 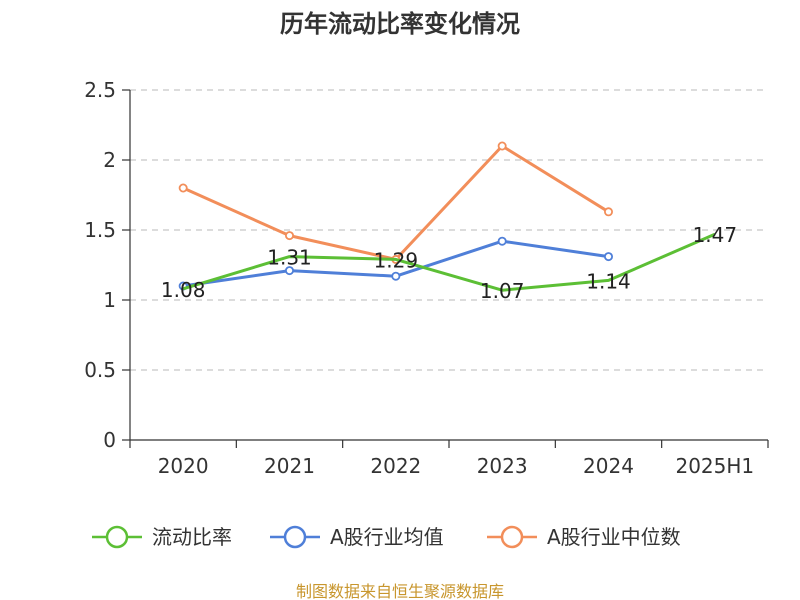 What do you see at coordinates (714, 466) in the screenshot?
I see `x-tick-label: 2025H1` at bounding box center [714, 466].